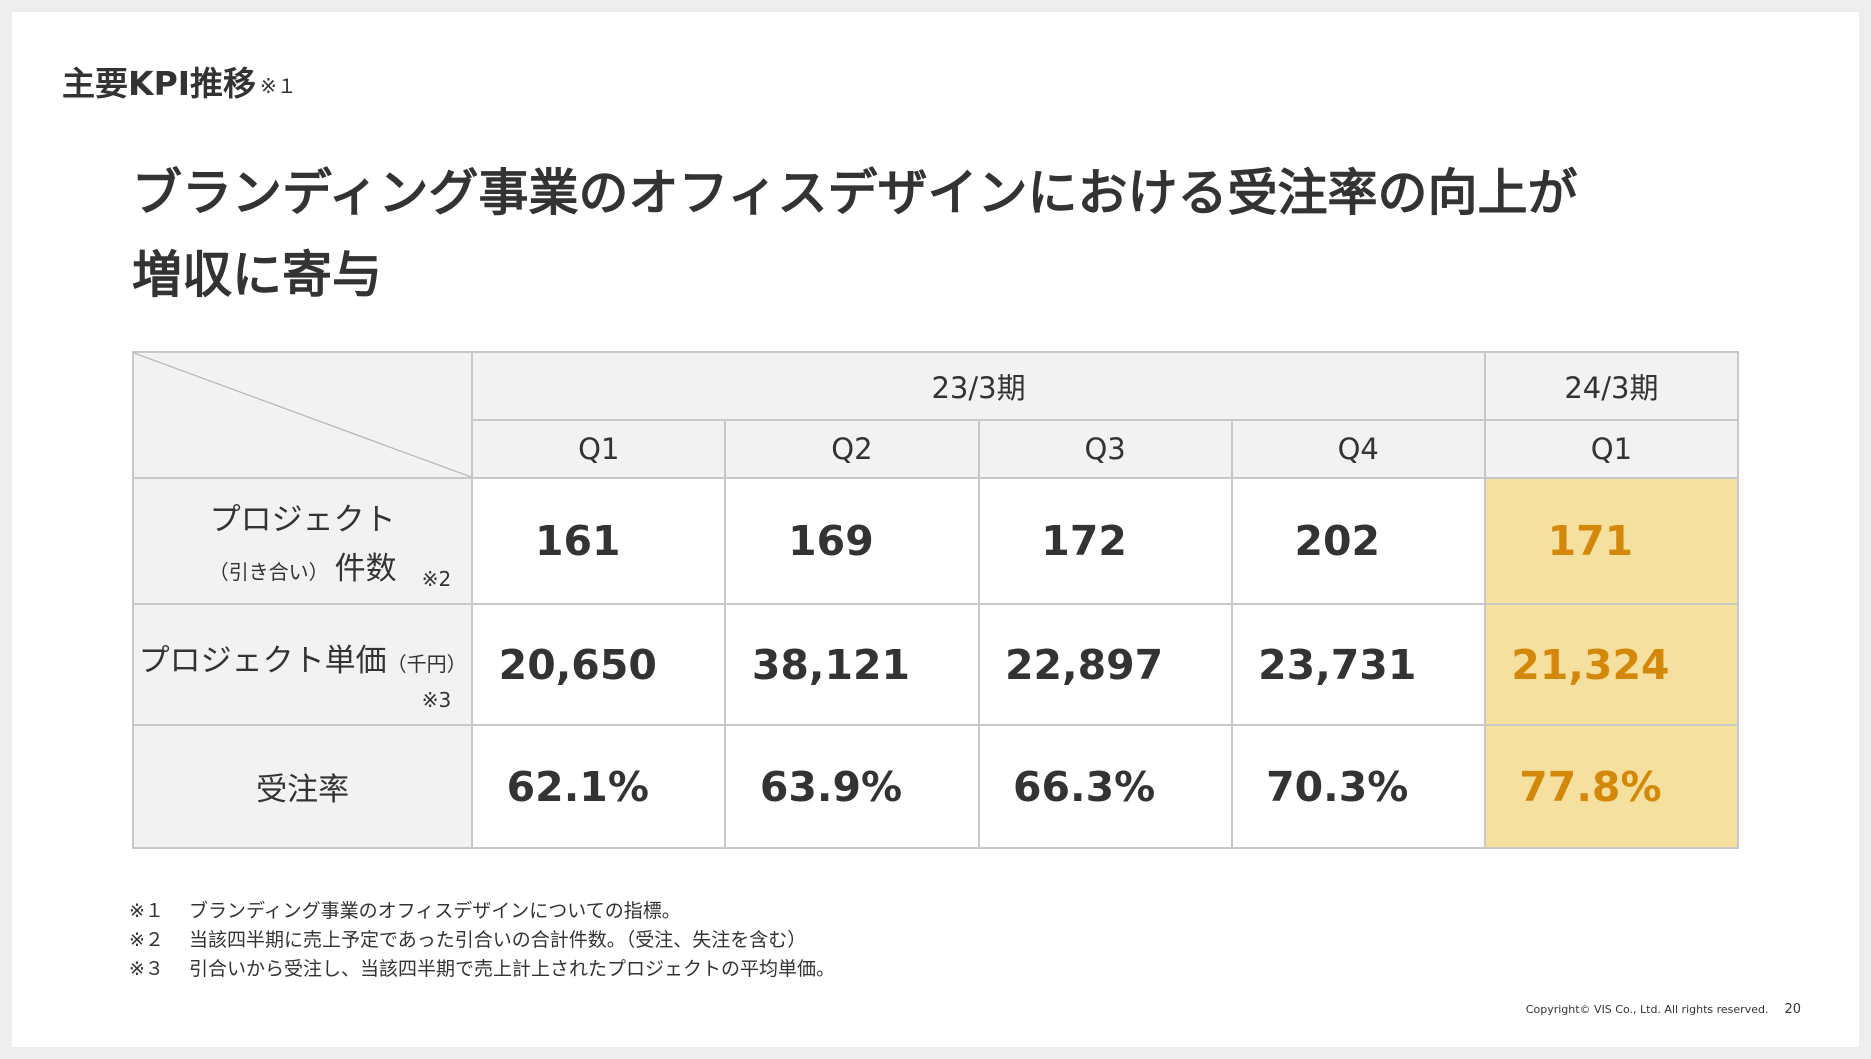 This screenshot has width=1871, height=1059. Describe the element at coordinates (1358, 541) in the screenshot. I see `table-cell: 202` at that location.